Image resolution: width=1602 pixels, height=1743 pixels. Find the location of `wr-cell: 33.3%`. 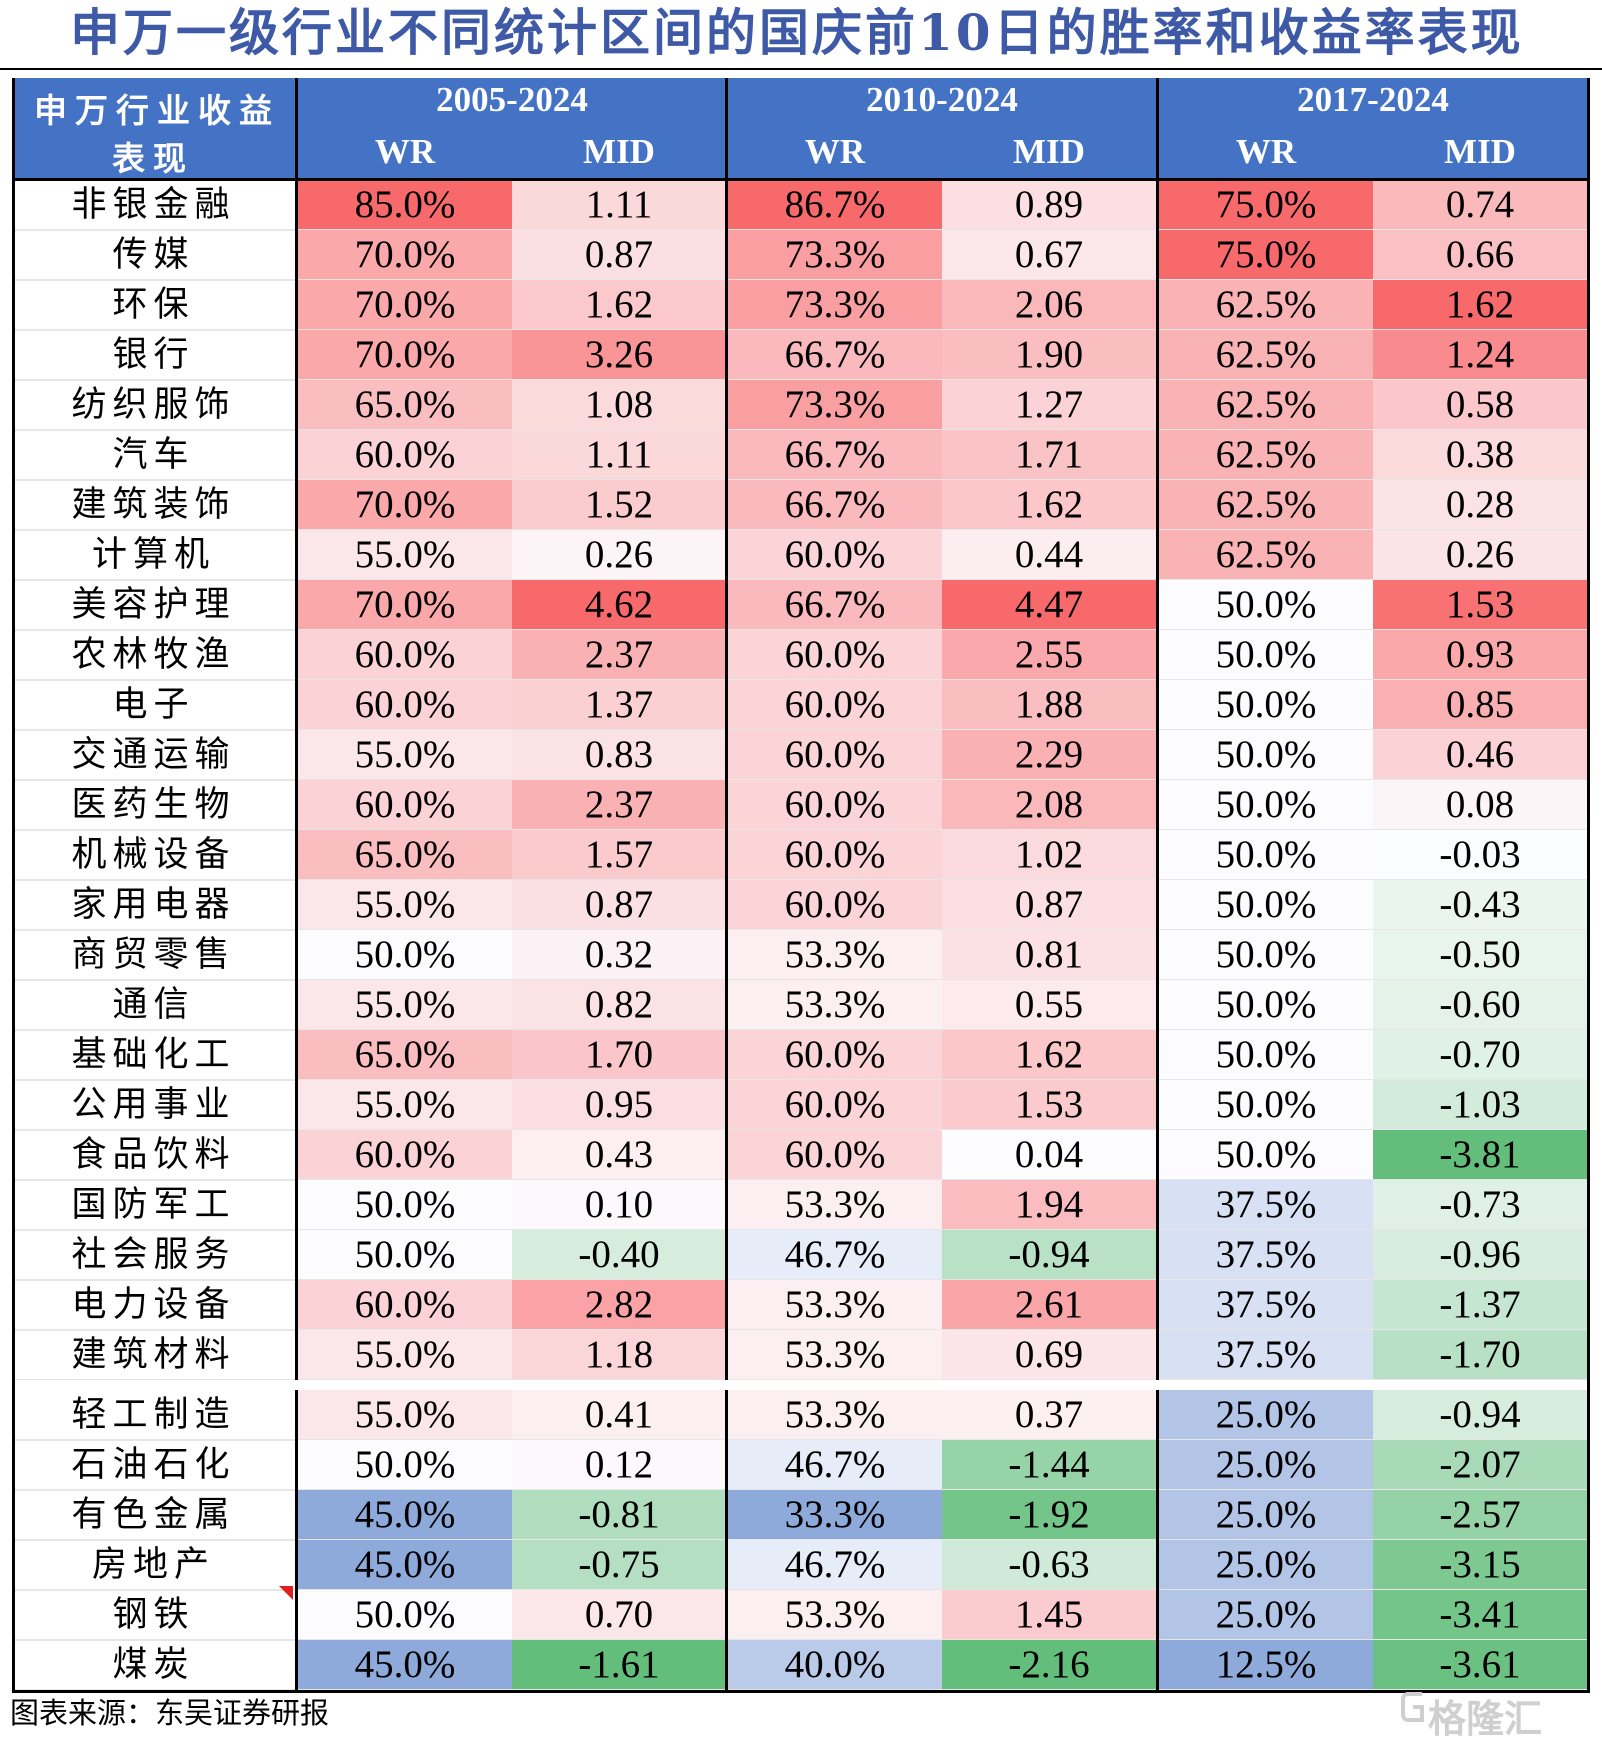

wr-cell: 33.3% is located at coordinates (835, 1515).